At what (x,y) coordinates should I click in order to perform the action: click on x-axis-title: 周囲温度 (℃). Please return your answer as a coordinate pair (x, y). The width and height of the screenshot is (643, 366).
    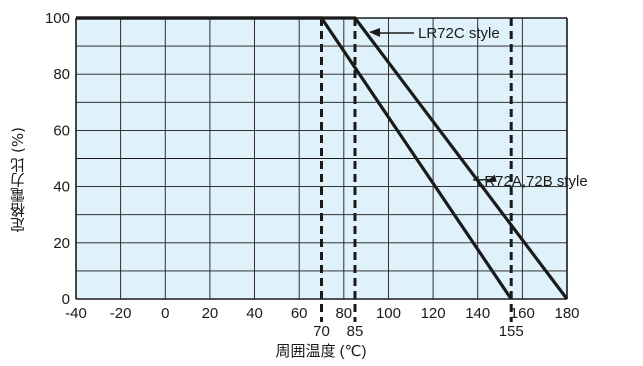
    Looking at the image, I should click on (320, 351).